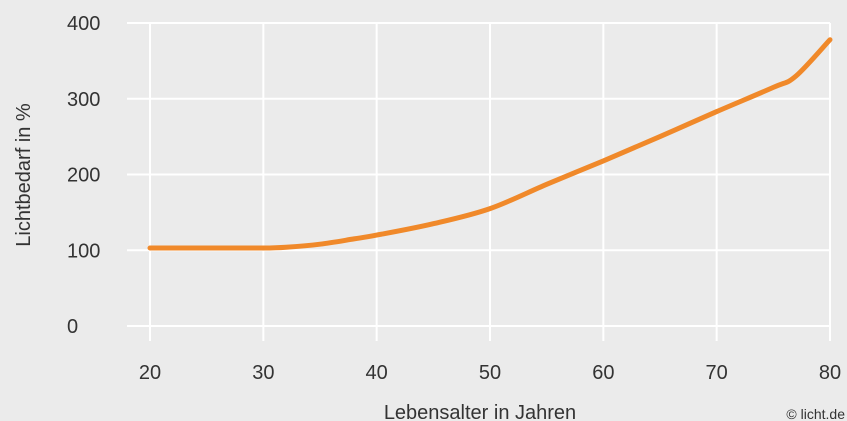 The height and width of the screenshot is (421, 847). What do you see at coordinates (717, 373) in the screenshot?
I see `x-tick-label: 70` at bounding box center [717, 373].